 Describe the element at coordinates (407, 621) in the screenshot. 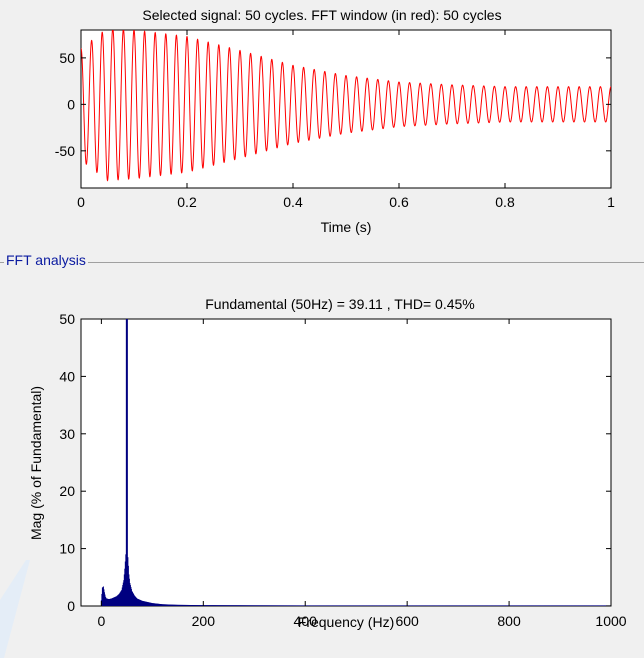

I see `fft-x-tick-label: 600` at that location.